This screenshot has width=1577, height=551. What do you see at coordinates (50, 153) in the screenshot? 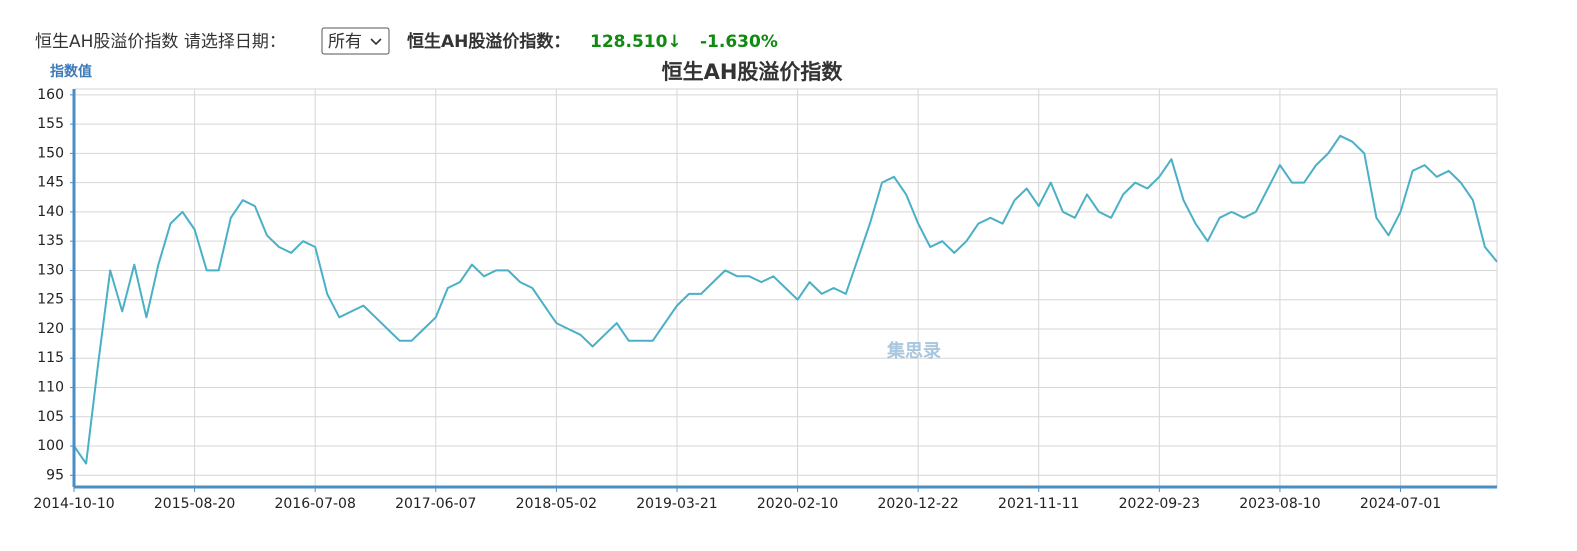
I see `y-tick-label: 150` at bounding box center [50, 153].